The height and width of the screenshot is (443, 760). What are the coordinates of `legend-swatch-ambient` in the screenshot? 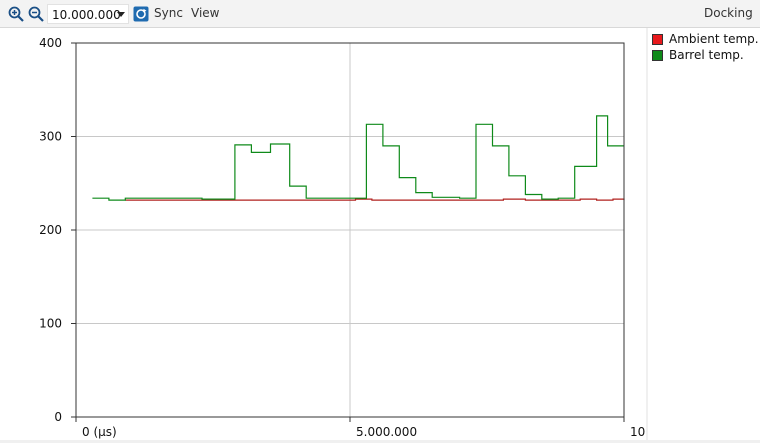 It's located at (657, 39).